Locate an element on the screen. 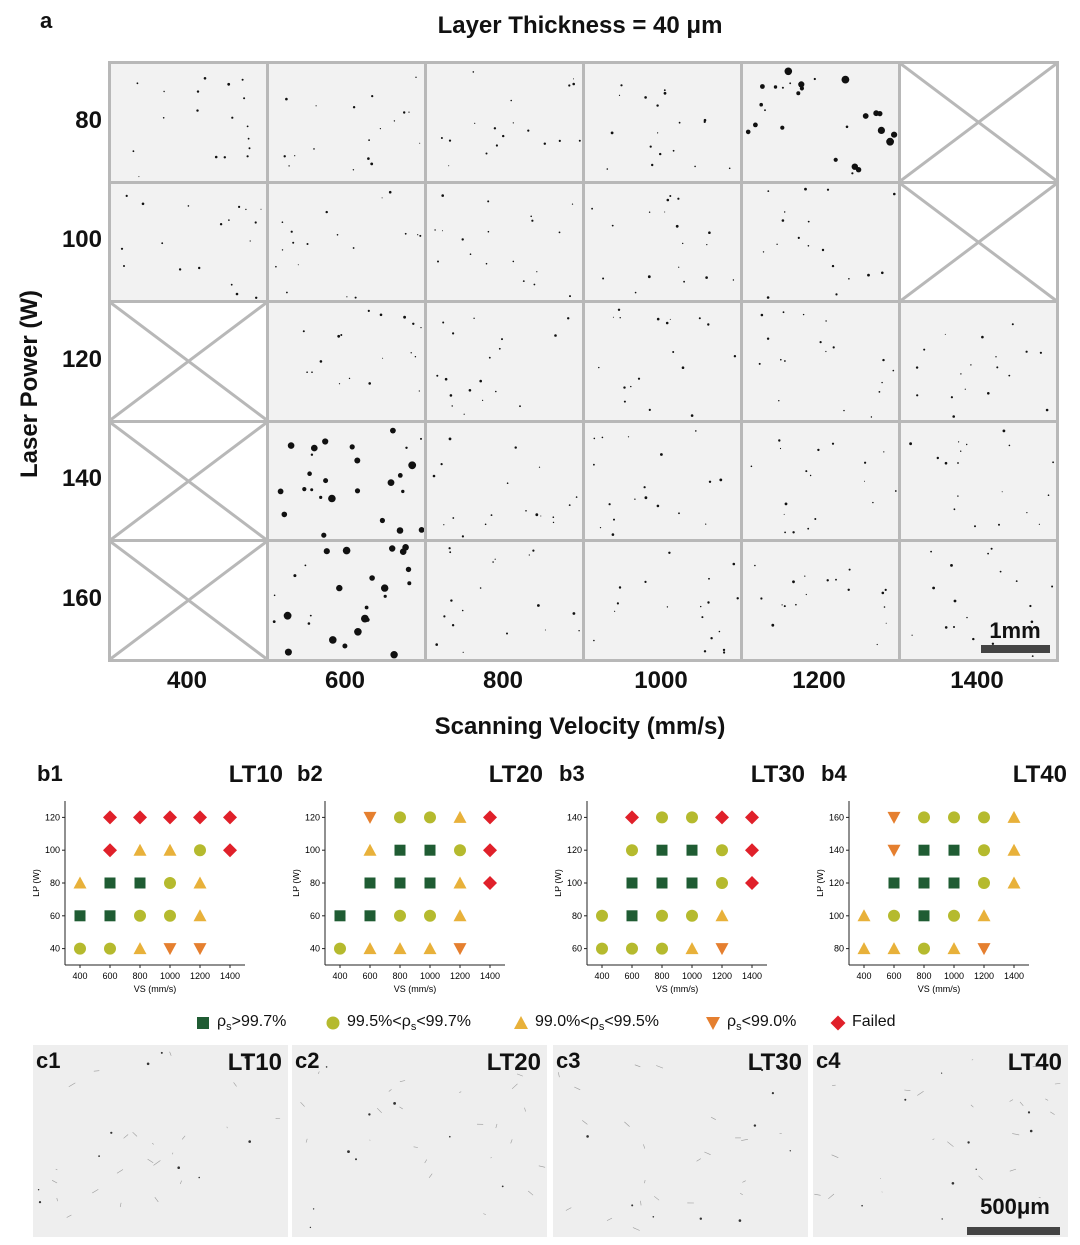 The height and width of the screenshot is (1245, 1080). panel-a-xlabel: Scanning Velocity (mm/s) is located at coordinates (580, 726).